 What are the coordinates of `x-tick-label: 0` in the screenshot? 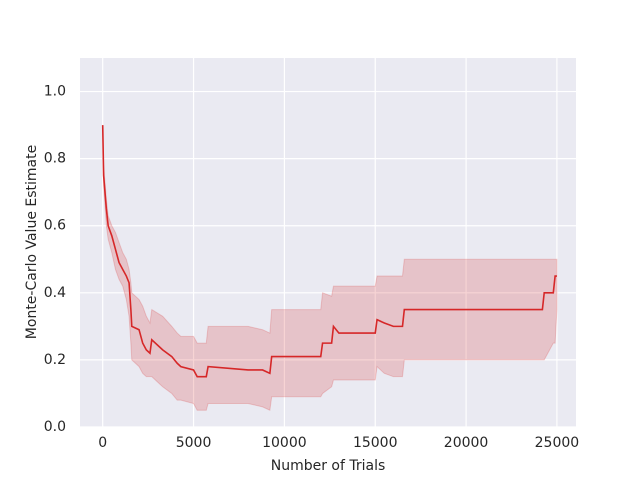 It's located at (102, 443).